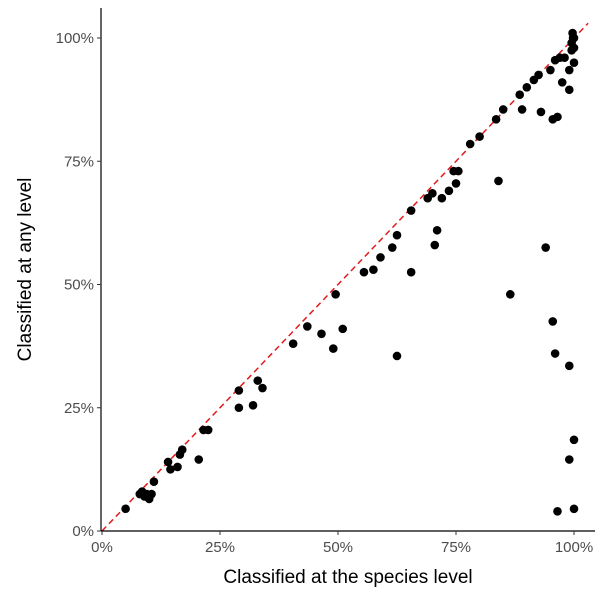 The width and height of the screenshot is (598, 590). I want to click on x-tick-label: 100%, so click(574, 547).